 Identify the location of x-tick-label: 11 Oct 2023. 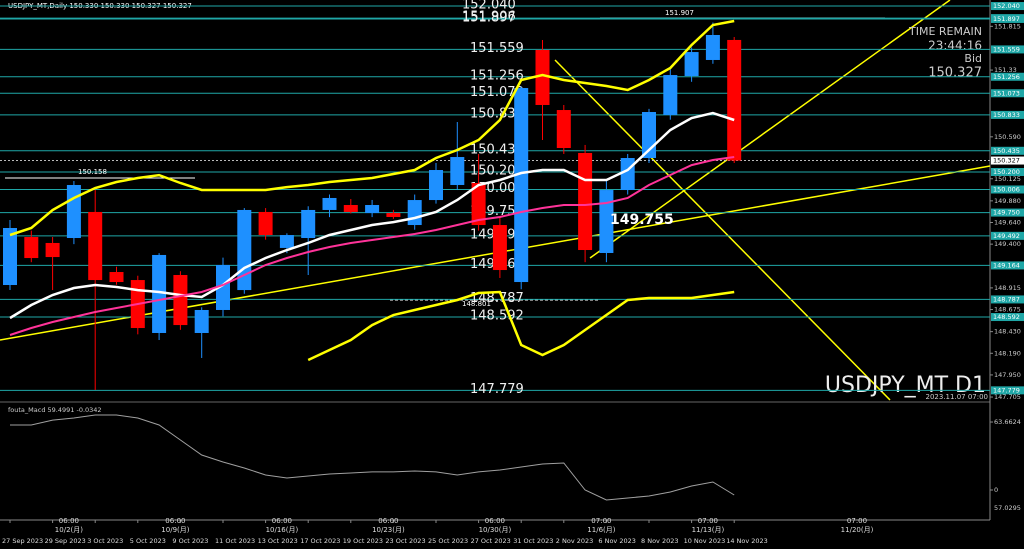
(235, 541).